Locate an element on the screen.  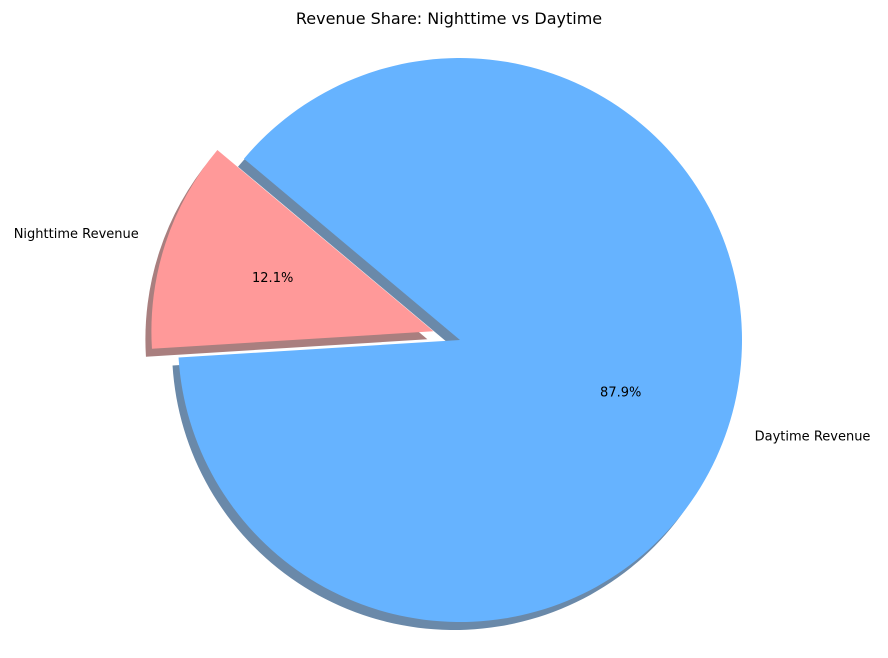
slice-label-daytime-revenue: Daytime Revenue is located at coordinates (813, 436).